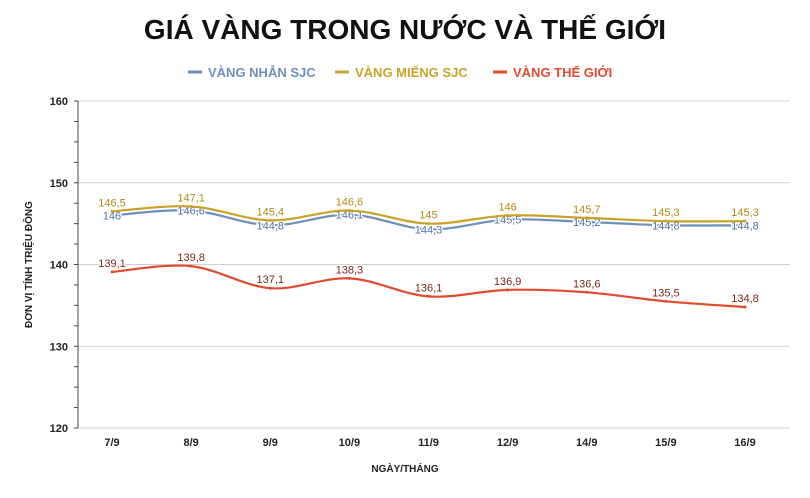  What do you see at coordinates (405, 29) in the screenshot?
I see `chart-title: GIÁ VÀNG TRONG NƯỚC VÀ THẾ GIỚI` at bounding box center [405, 29].